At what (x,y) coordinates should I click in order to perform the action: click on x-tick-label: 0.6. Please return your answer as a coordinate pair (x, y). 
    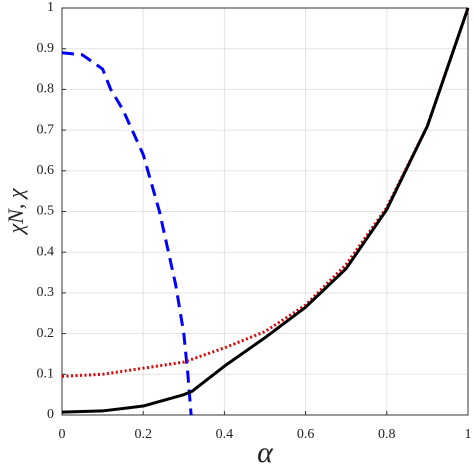
    Looking at the image, I should click on (306, 434).